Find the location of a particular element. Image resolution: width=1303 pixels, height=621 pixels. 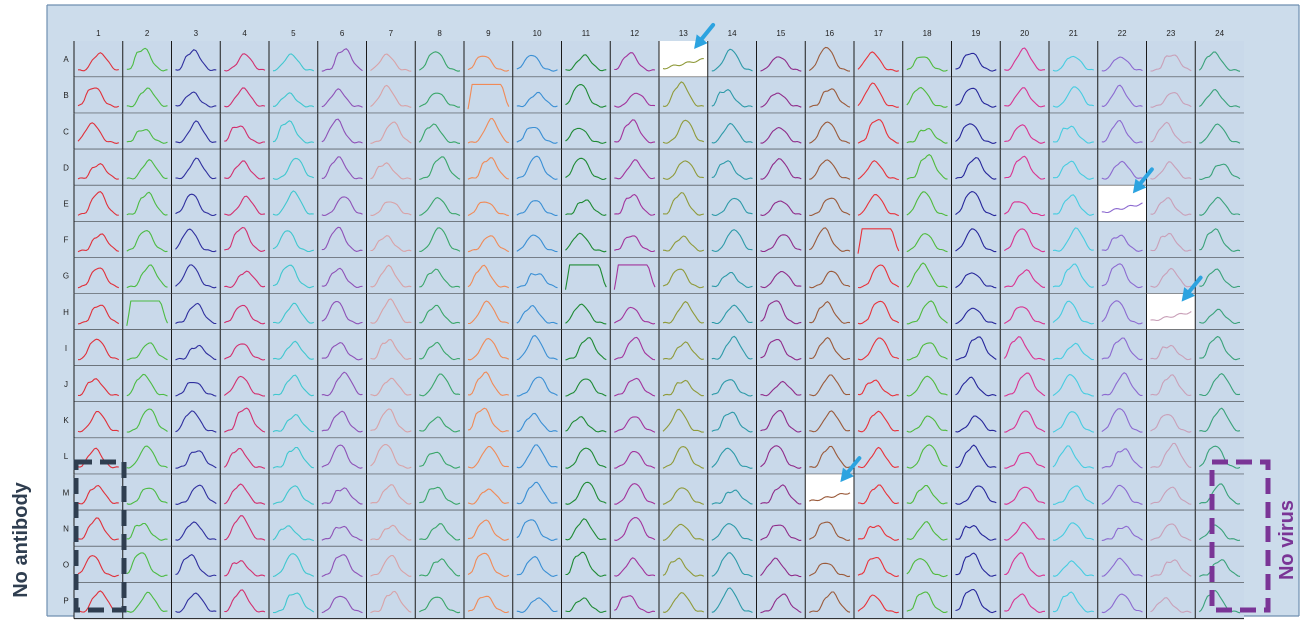

well-K24 is located at coordinates (1219, 420).